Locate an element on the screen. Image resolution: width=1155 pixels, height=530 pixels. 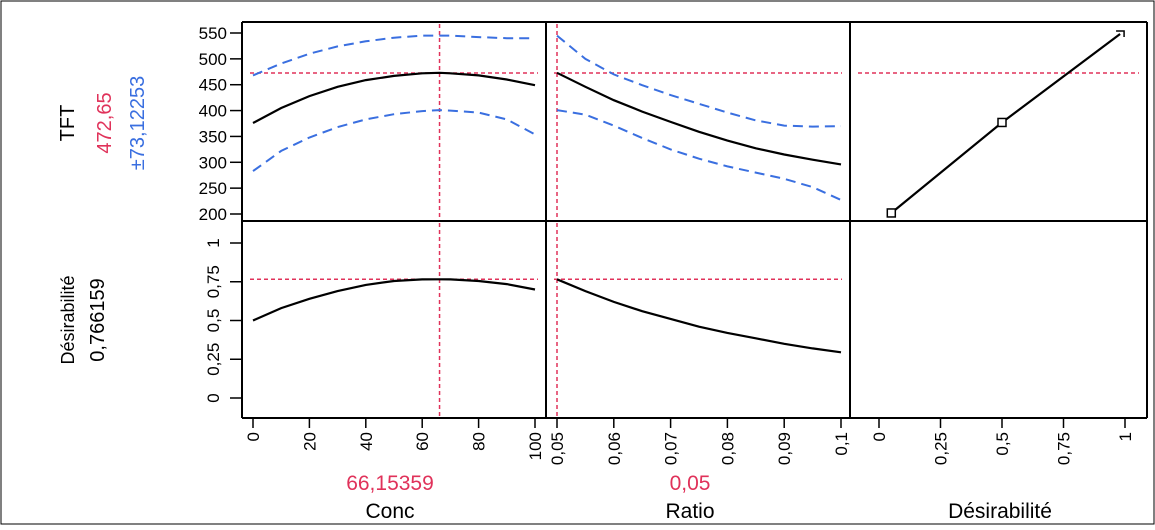
row-label-tft-name: TFT is located at coordinates (68, 123).